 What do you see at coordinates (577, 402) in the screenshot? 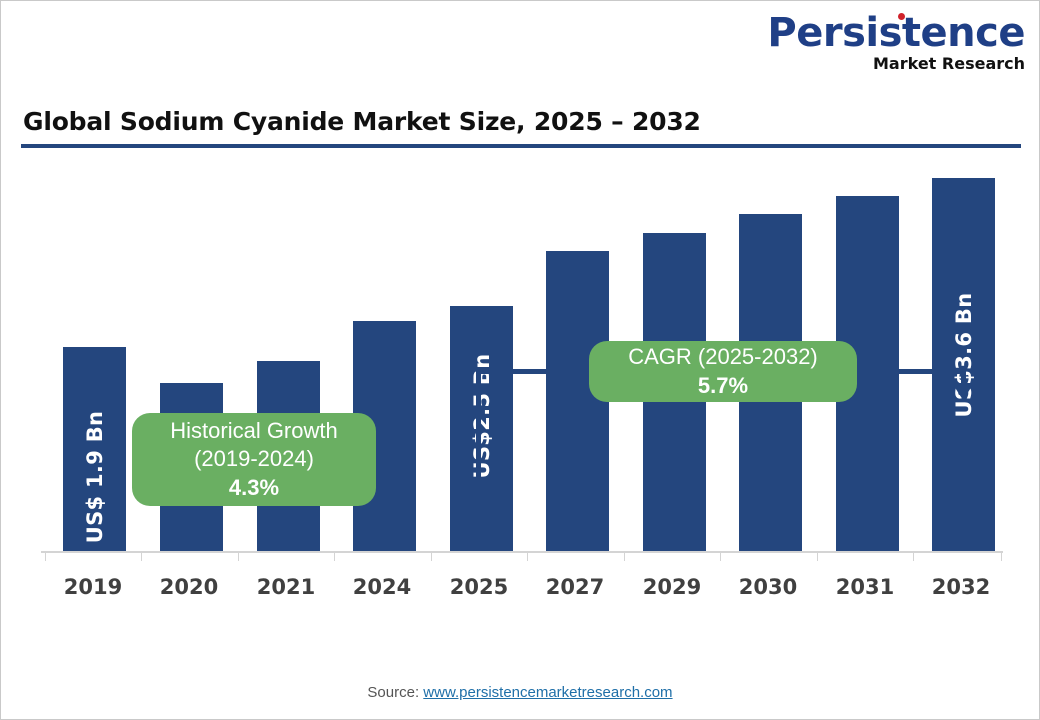
I see `bar-2027` at bounding box center [577, 402].